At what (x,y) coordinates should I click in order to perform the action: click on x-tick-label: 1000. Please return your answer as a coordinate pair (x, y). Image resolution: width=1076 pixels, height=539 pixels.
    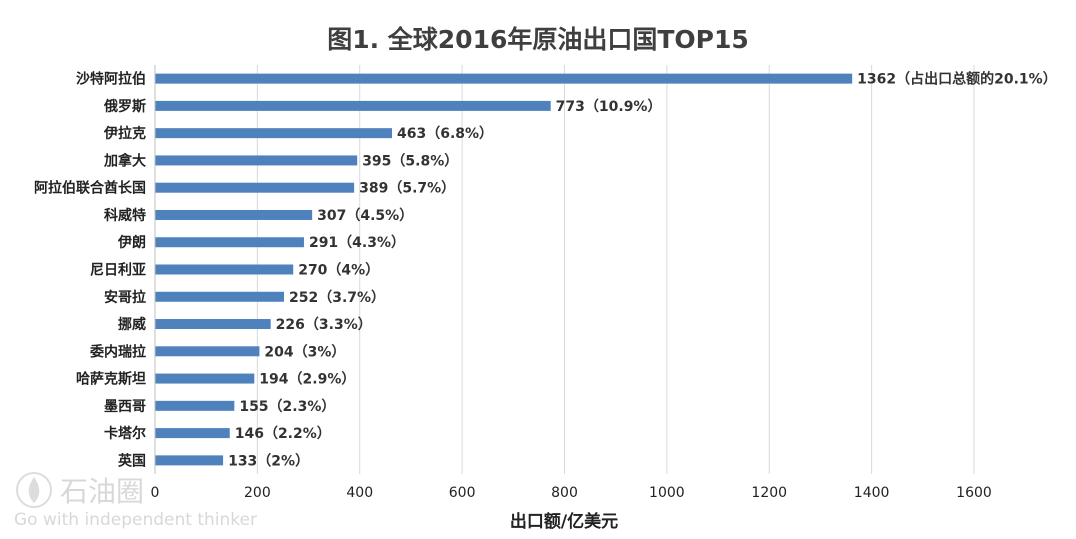
    Looking at the image, I should click on (667, 493).